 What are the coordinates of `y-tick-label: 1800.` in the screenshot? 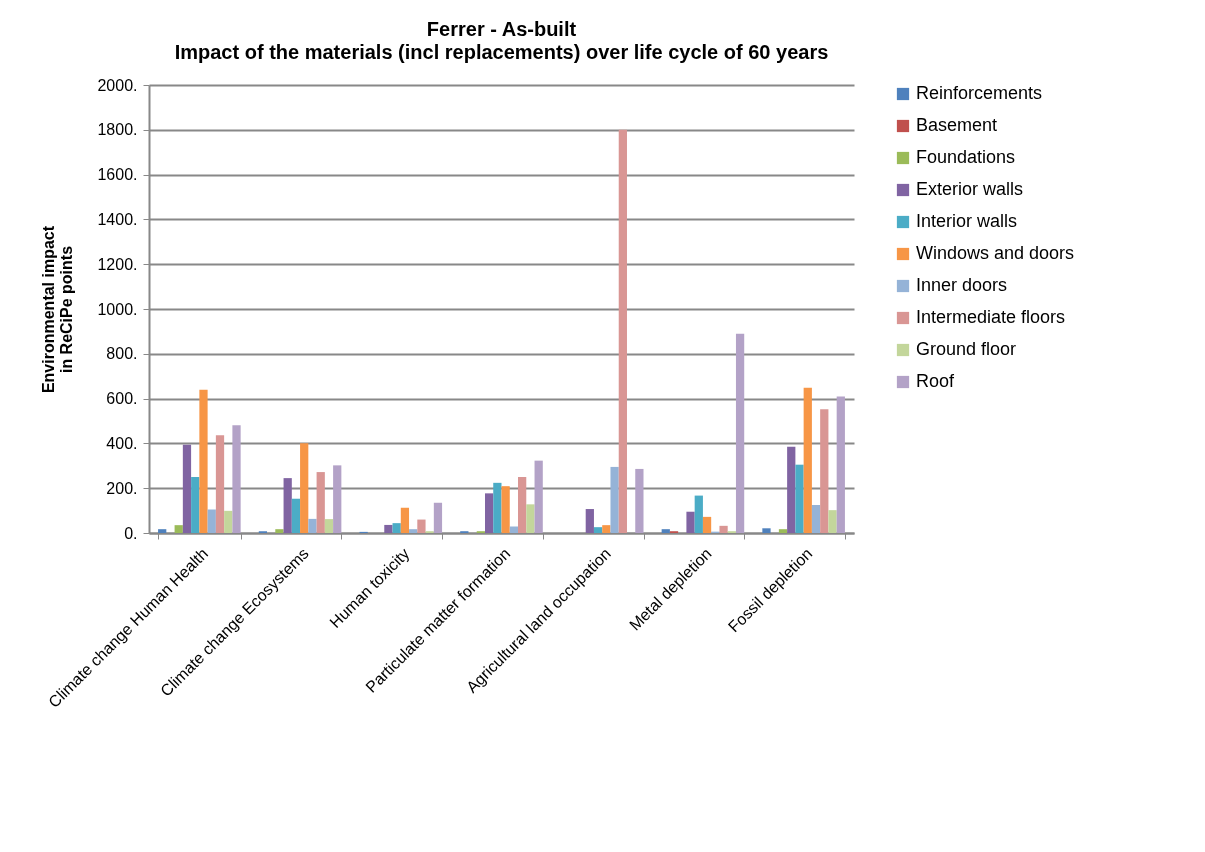 It's located at (117, 130).